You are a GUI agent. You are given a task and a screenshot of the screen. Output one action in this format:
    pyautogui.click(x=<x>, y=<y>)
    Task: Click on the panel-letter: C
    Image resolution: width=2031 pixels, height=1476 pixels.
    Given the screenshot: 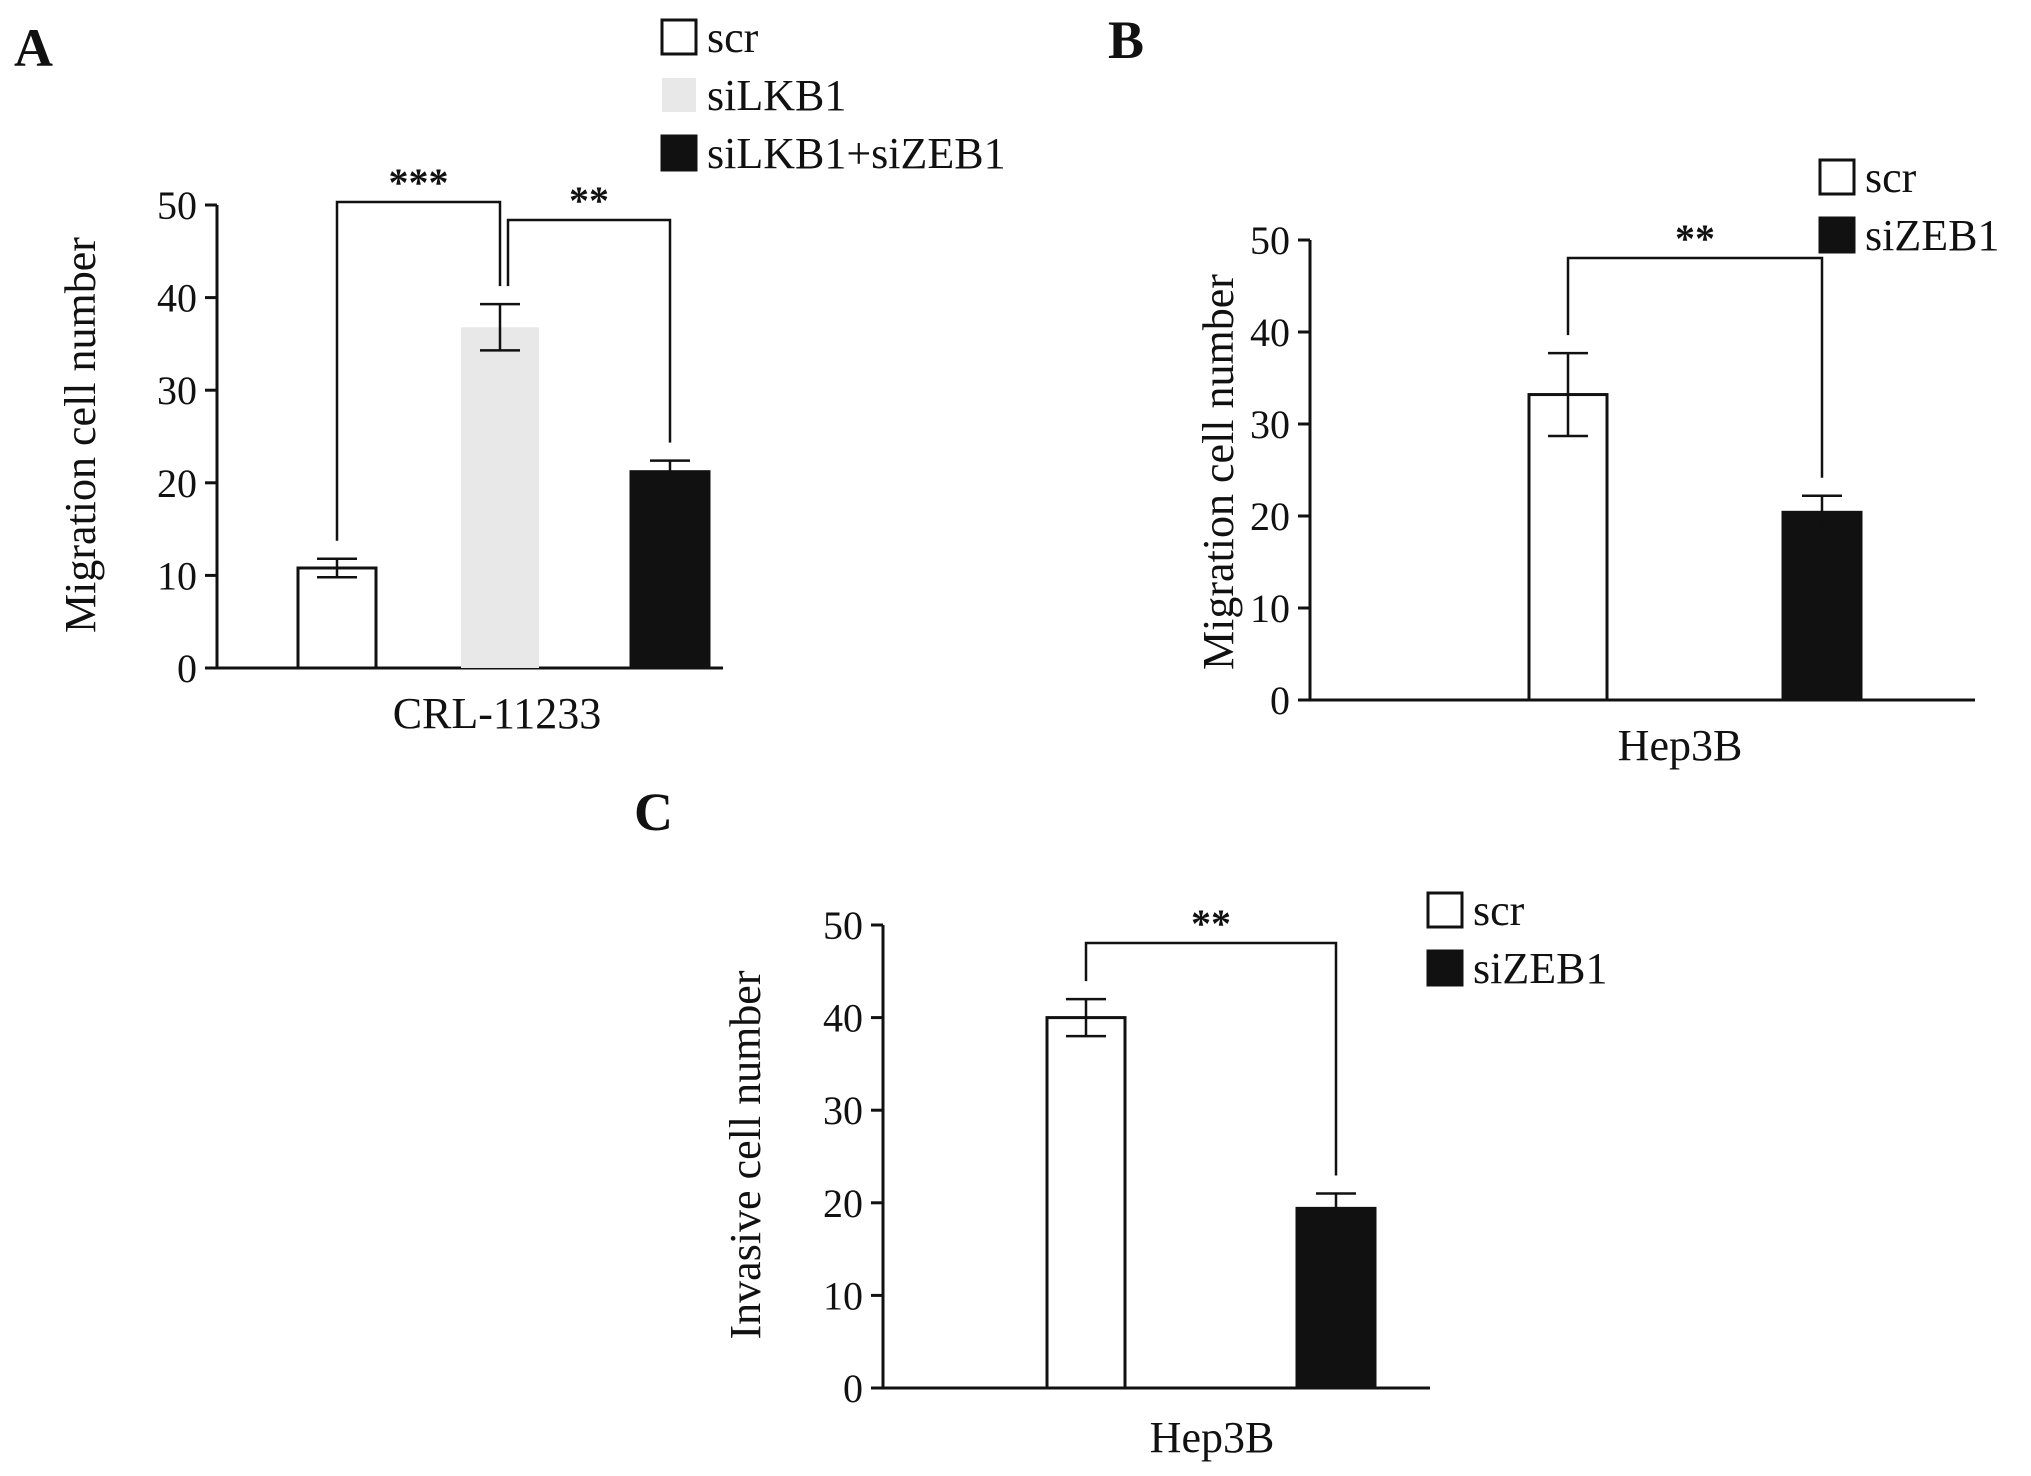 What is the action you would take?
    pyautogui.click(x=653, y=812)
    